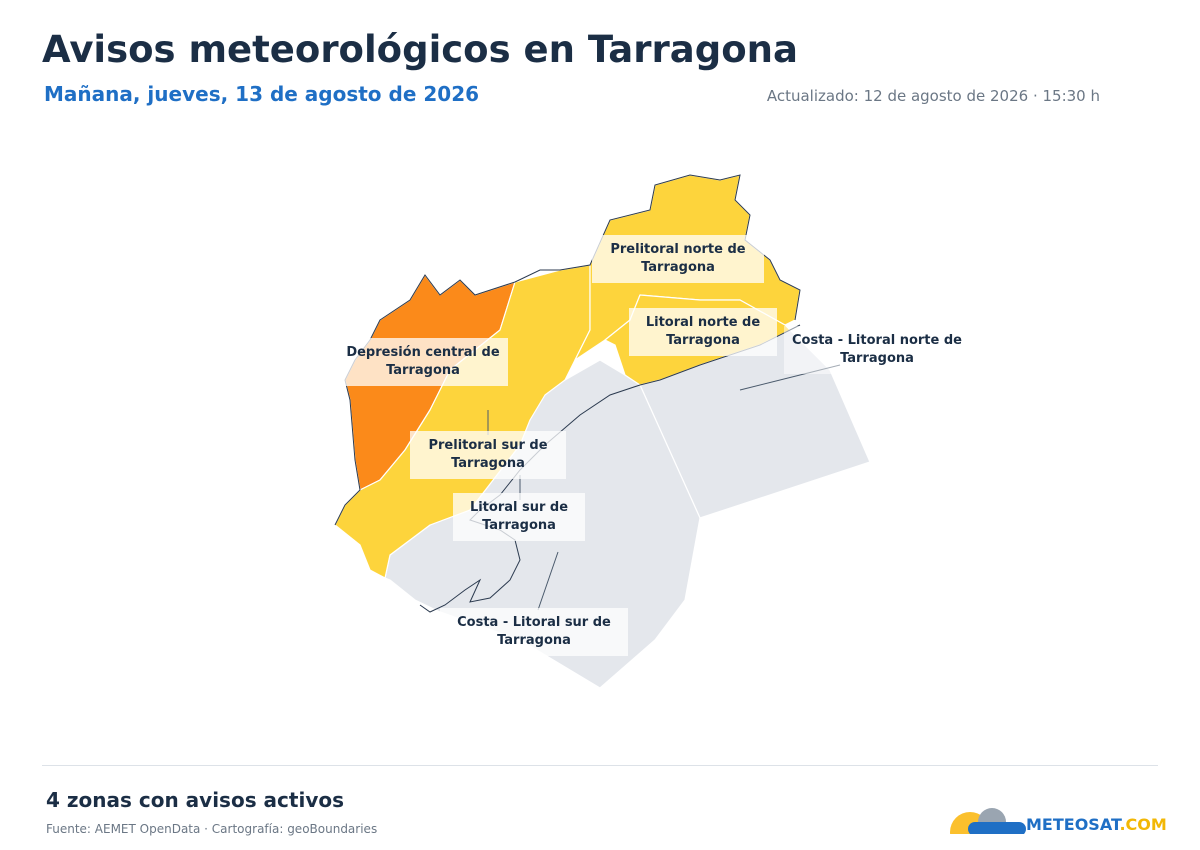 This screenshot has height=850, width=1200. Describe the element at coordinates (1073, 824) in the screenshot. I see `logo-main: METEOSAT` at that location.